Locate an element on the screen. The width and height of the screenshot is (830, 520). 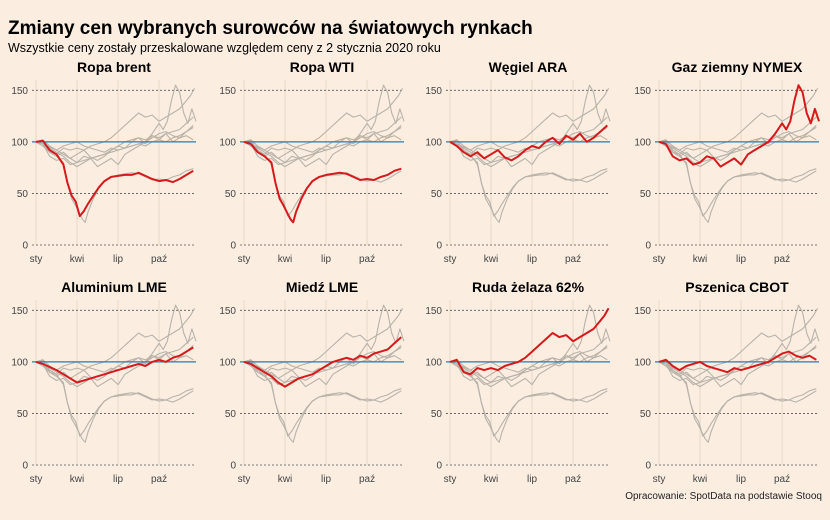
panel-6: Miedź LME 0 50 100 150 sty kwi lip paź is located at coordinates (312, 382).